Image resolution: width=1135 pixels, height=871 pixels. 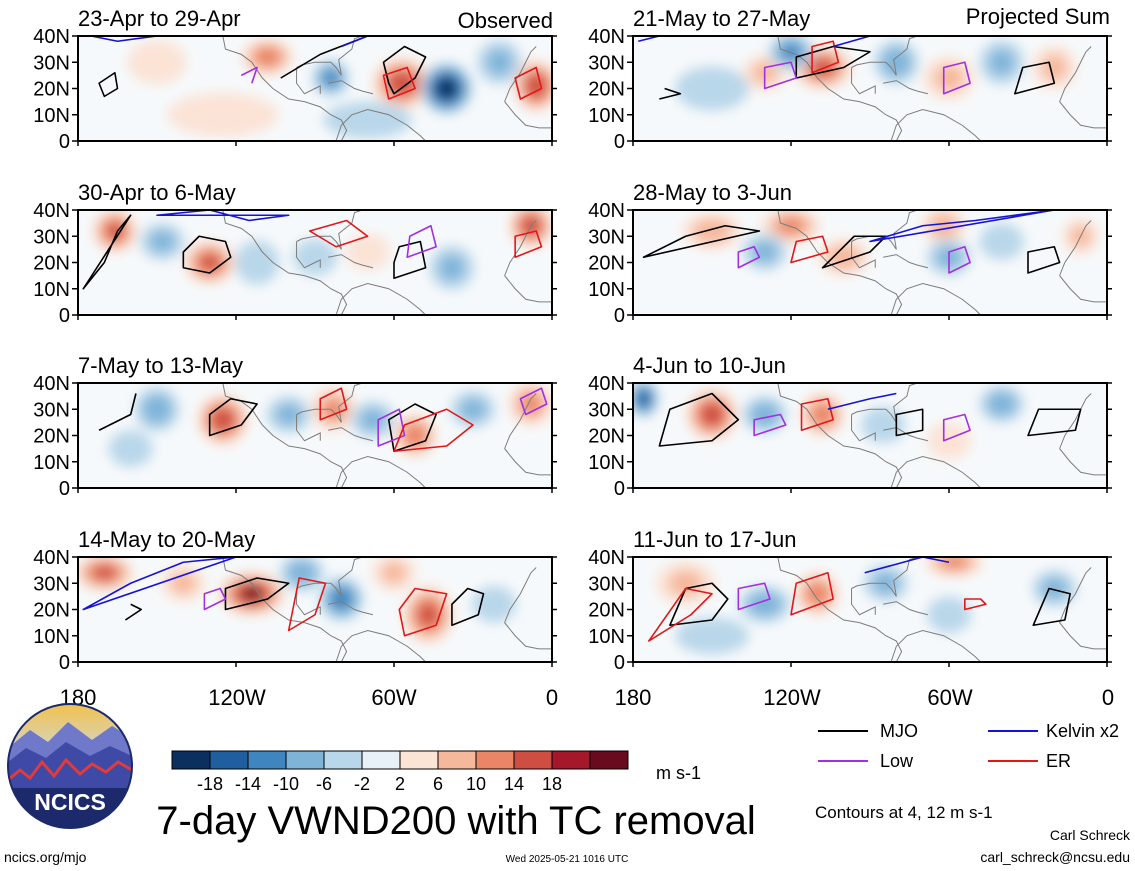 What do you see at coordinates (438, 784) in the screenshot?
I see `colorbar-label: 6` at bounding box center [438, 784].